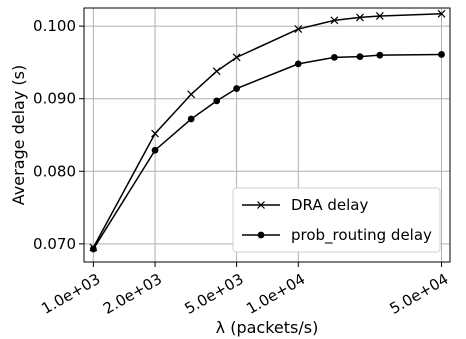  Describe the element at coordinates (54, 26) in the screenshot. I see `y-tick-label: 0.100` at that location.